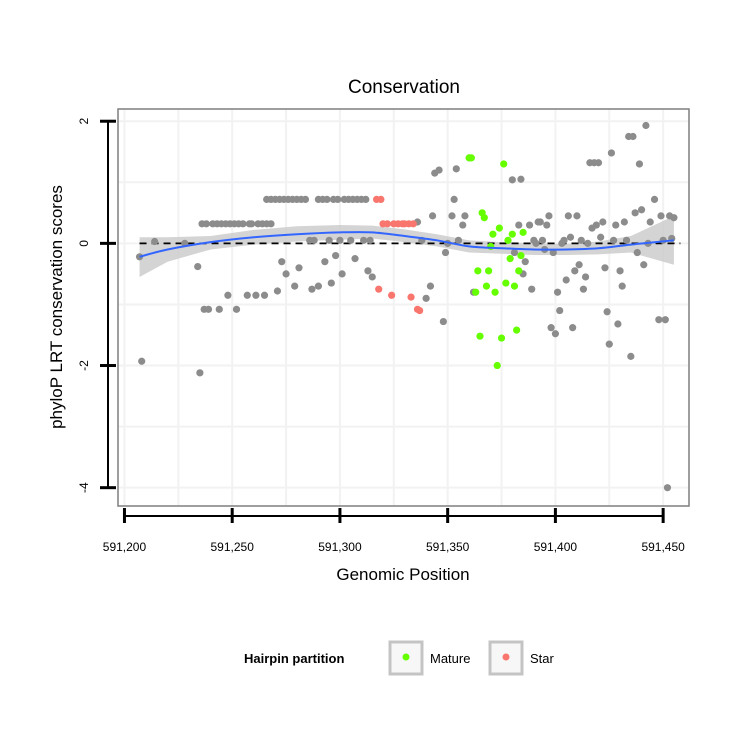 The image size is (750, 750). What do you see at coordinates (542, 658) in the screenshot?
I see `legend-label-star: Star` at bounding box center [542, 658].